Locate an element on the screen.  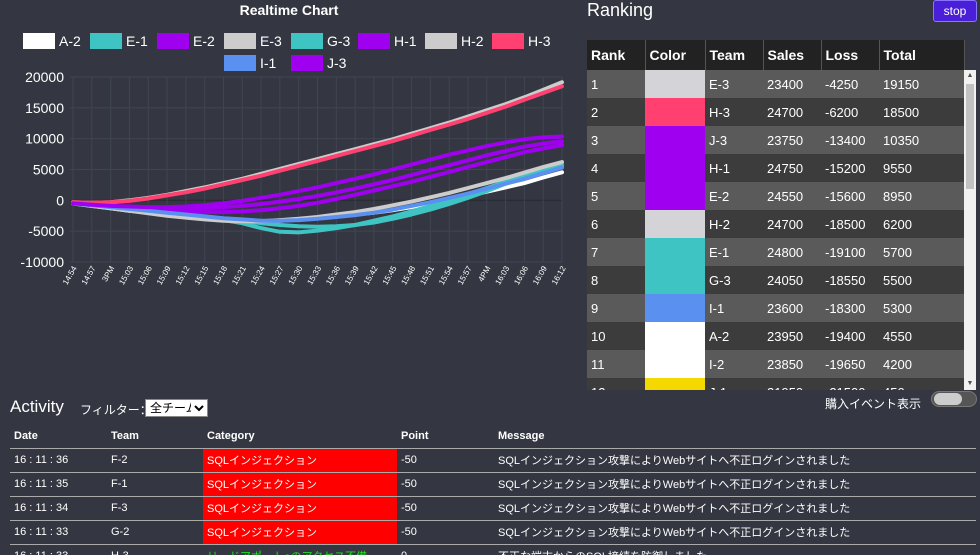
ranking-cell-team: G-3 is located at coordinates (734, 280).